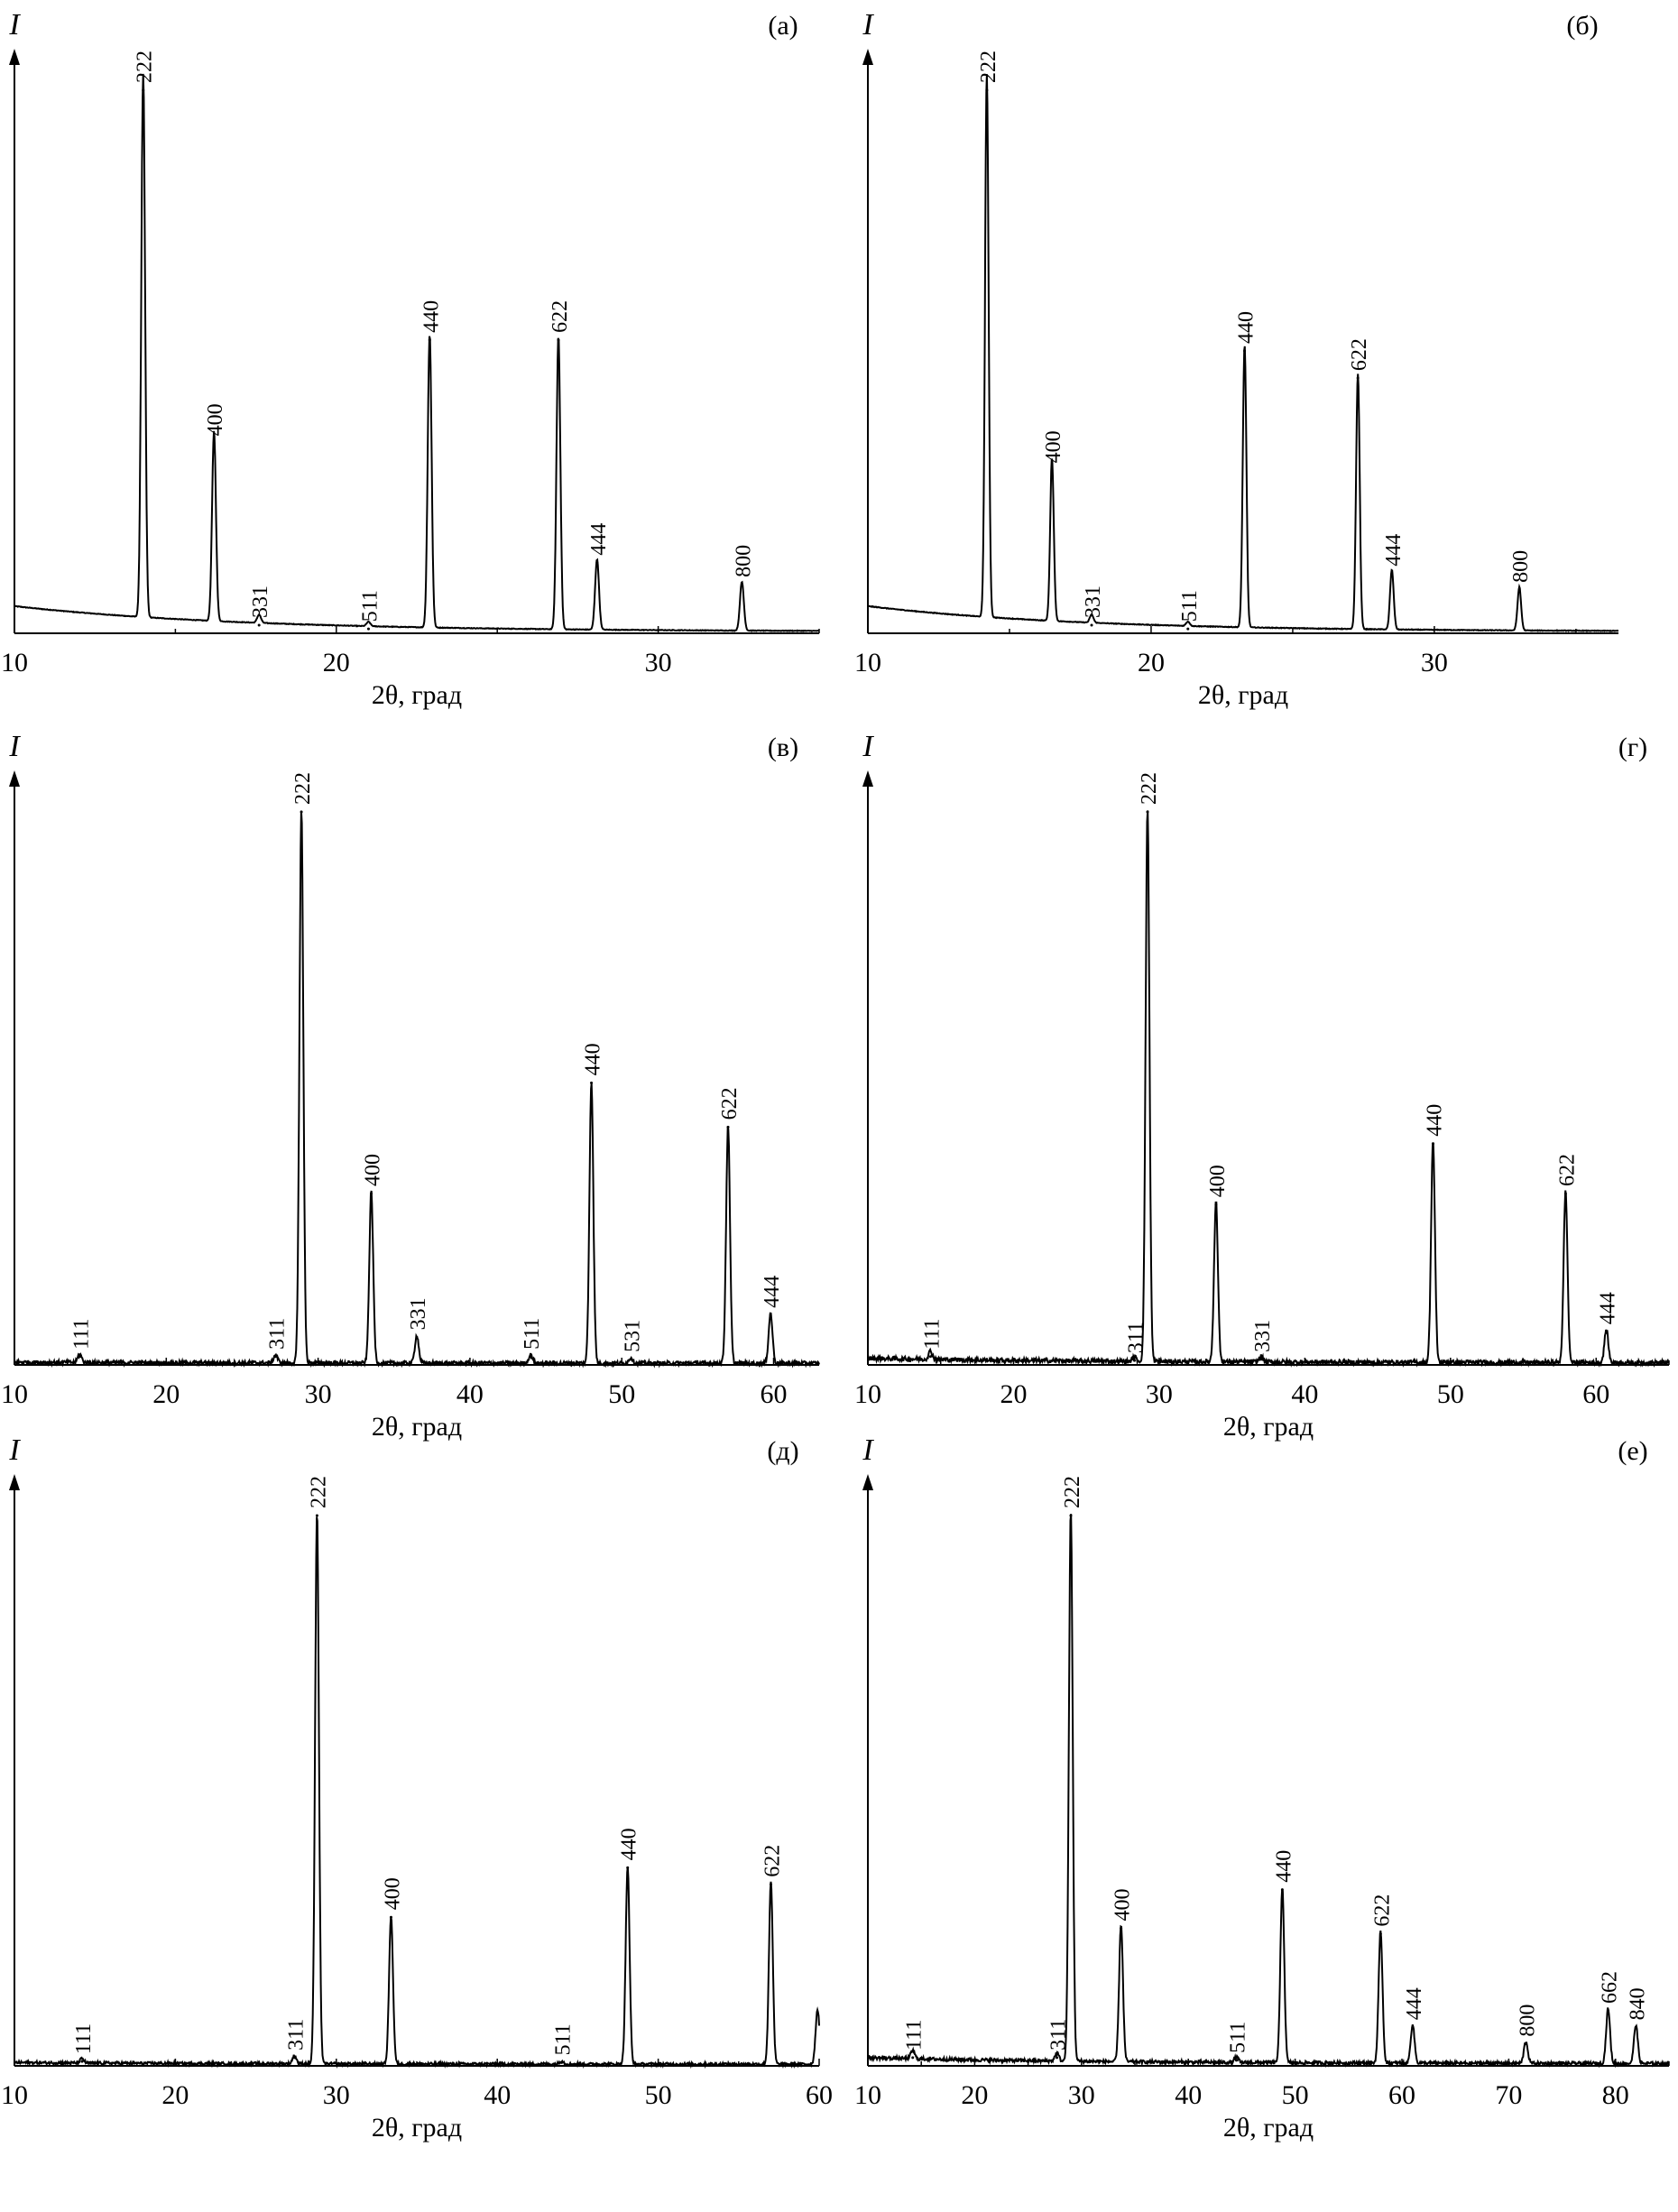 This screenshot has height=2212, width=1678. What do you see at coordinates (81, 1334) in the screenshot?
I see `peak-label: 111` at bounding box center [81, 1334].